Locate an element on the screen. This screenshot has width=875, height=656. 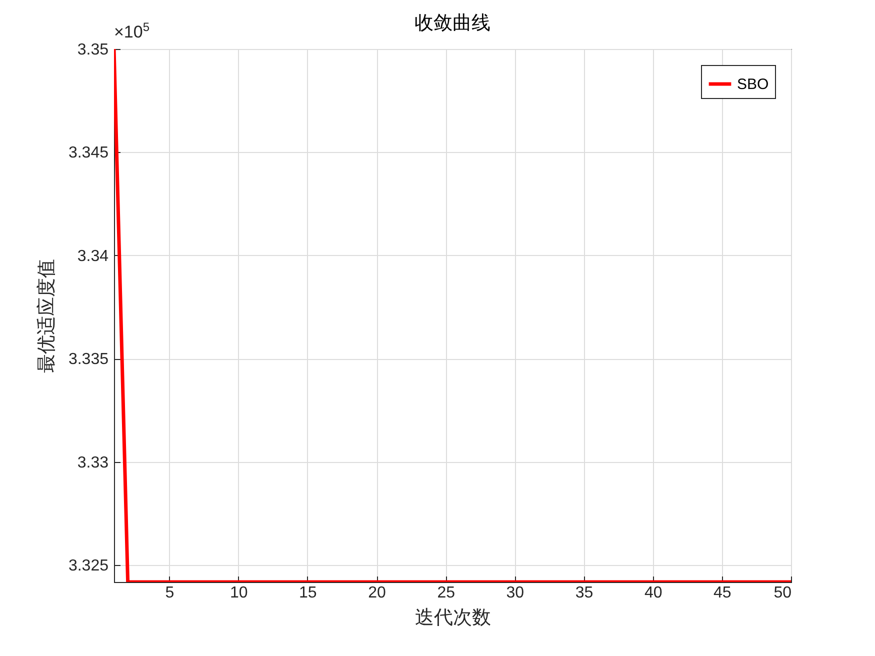
y-tick-label: 3.325 is located at coordinates (88, 566).